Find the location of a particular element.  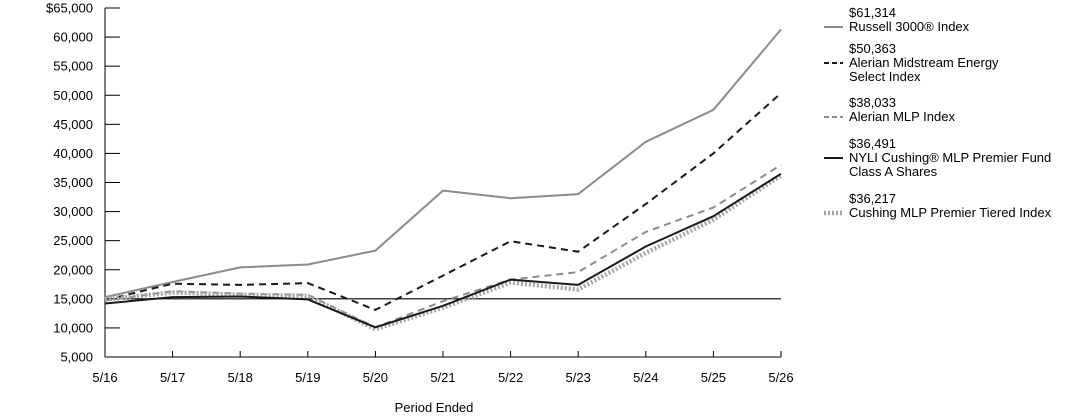

x-tick-label: 5/25 is located at coordinates (713, 377).